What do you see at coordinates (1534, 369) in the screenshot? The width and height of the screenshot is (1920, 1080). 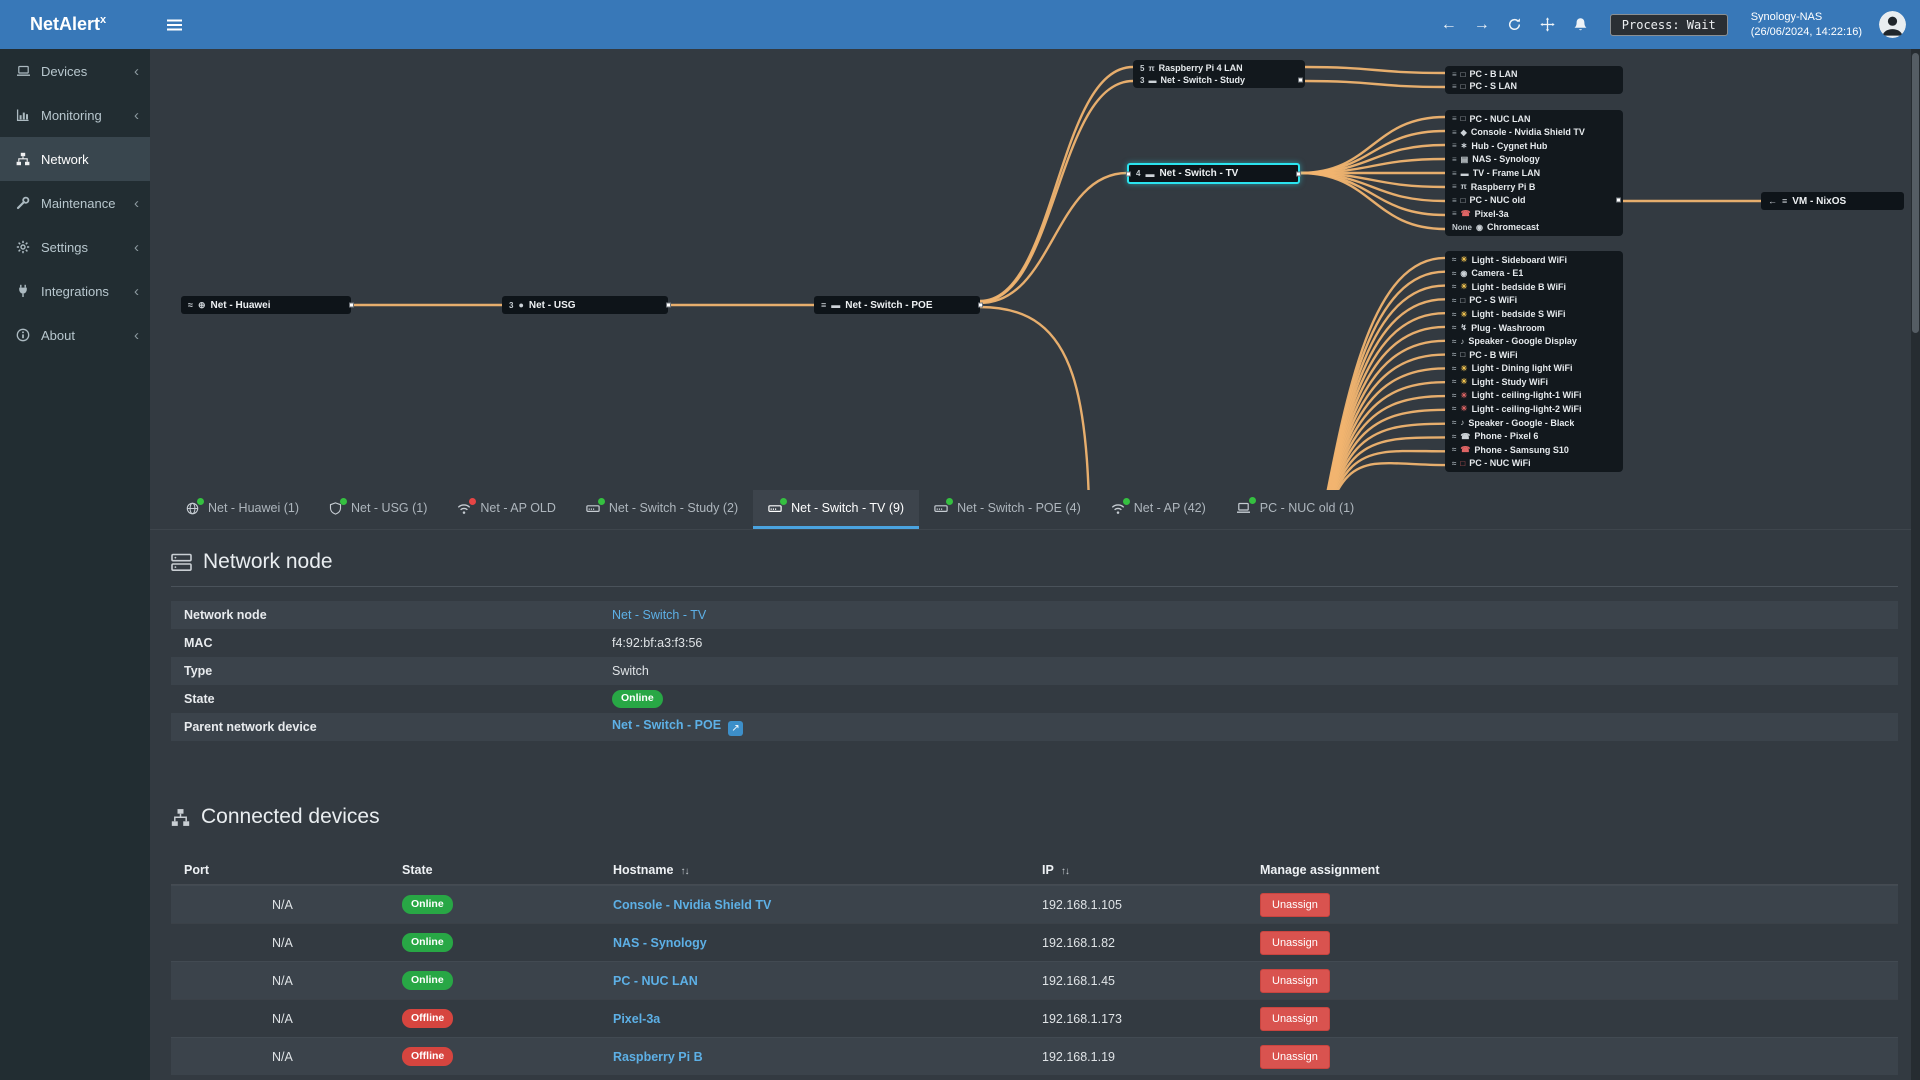 I see `tree-device-light-dining-light-wifi: ≈ ☀ Light - Dining light WiFi` at bounding box center [1534, 369].